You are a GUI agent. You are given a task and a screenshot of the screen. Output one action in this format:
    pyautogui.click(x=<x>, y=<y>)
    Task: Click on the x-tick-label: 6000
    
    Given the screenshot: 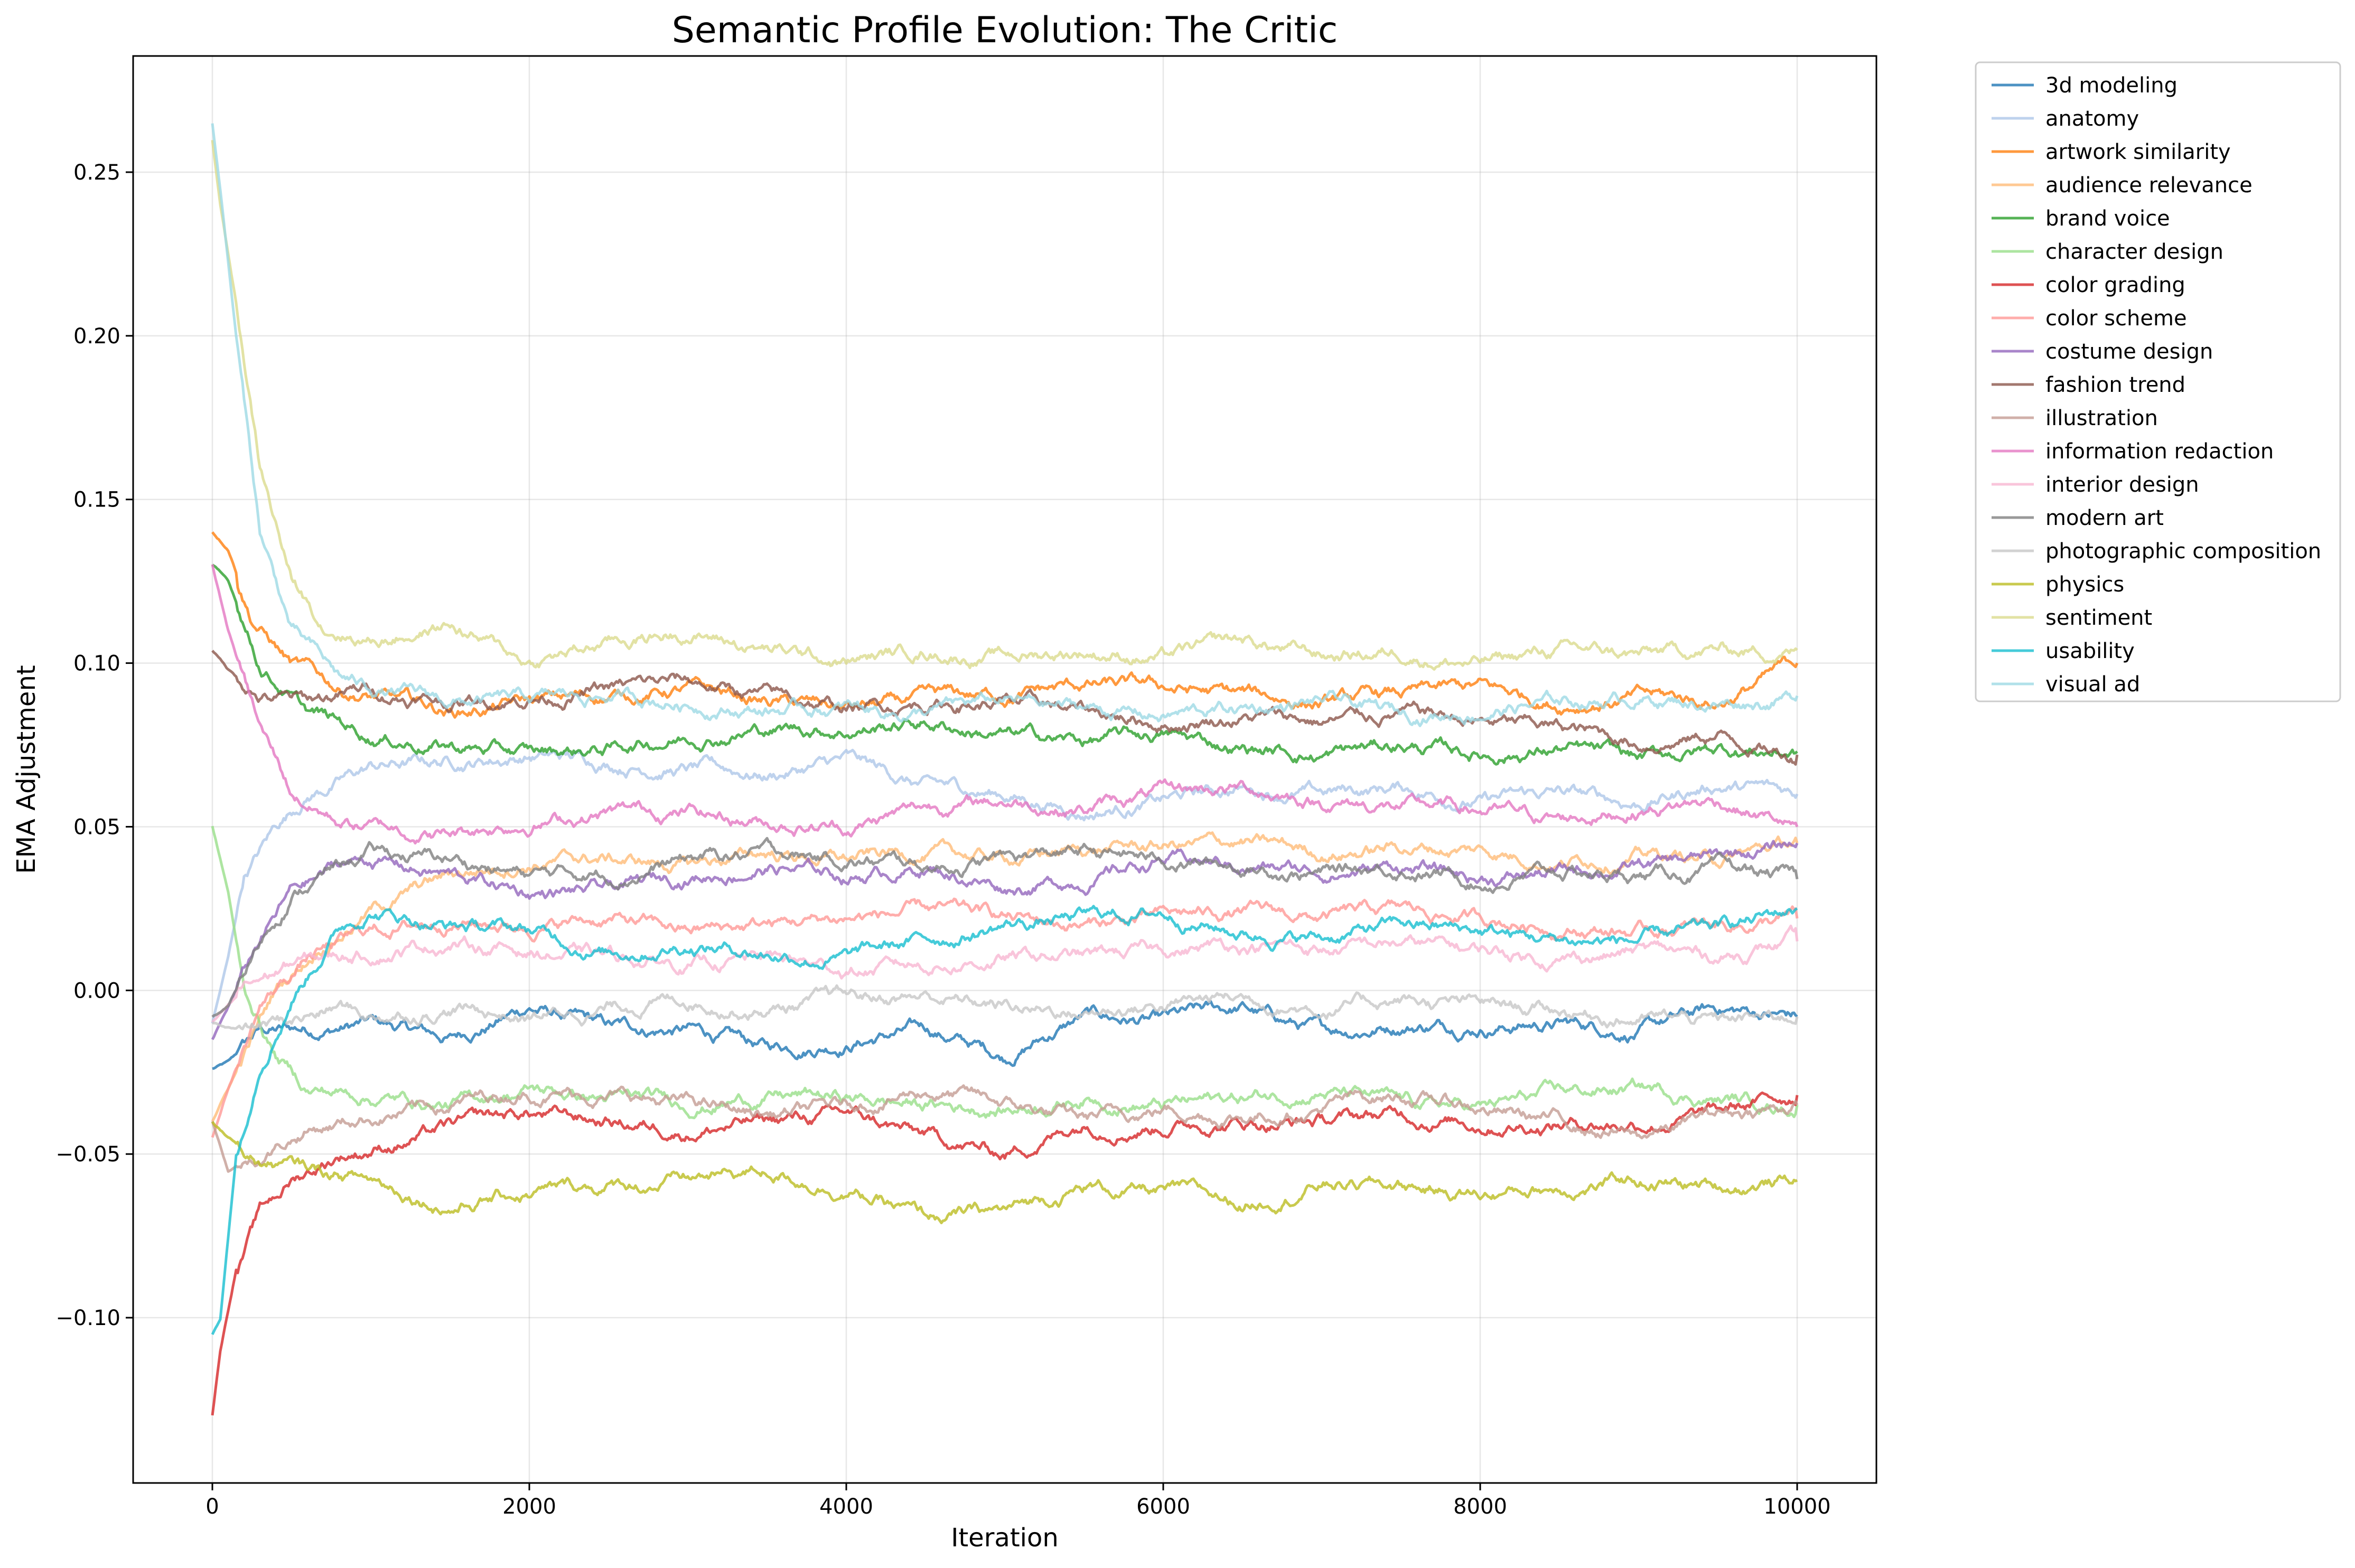 What is the action you would take?
    pyautogui.click(x=1163, y=1507)
    